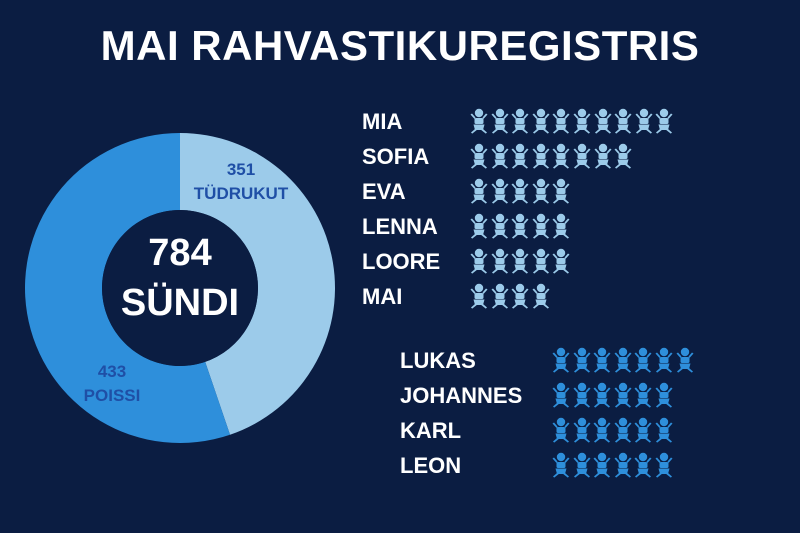  Describe the element at coordinates (180, 303) in the screenshot. I see `total-births-text: SÜNDI` at that location.